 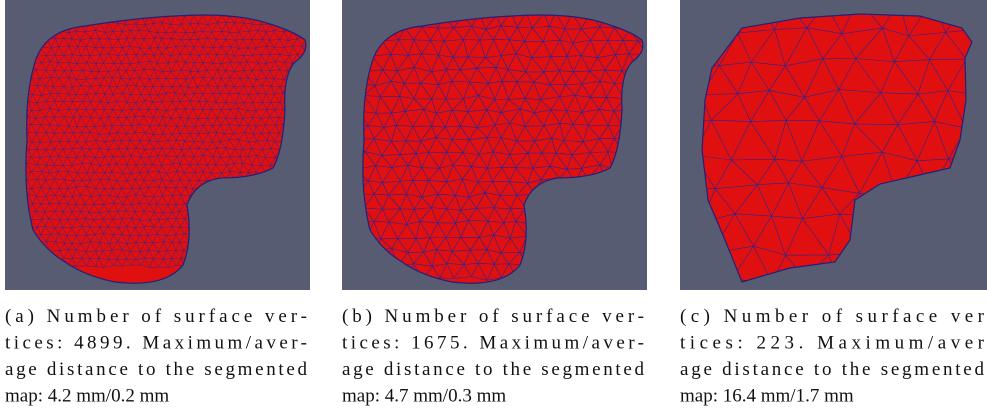 I want to click on caption-line: map: 4.2 mm/0.2 mm, so click(x=87, y=396).